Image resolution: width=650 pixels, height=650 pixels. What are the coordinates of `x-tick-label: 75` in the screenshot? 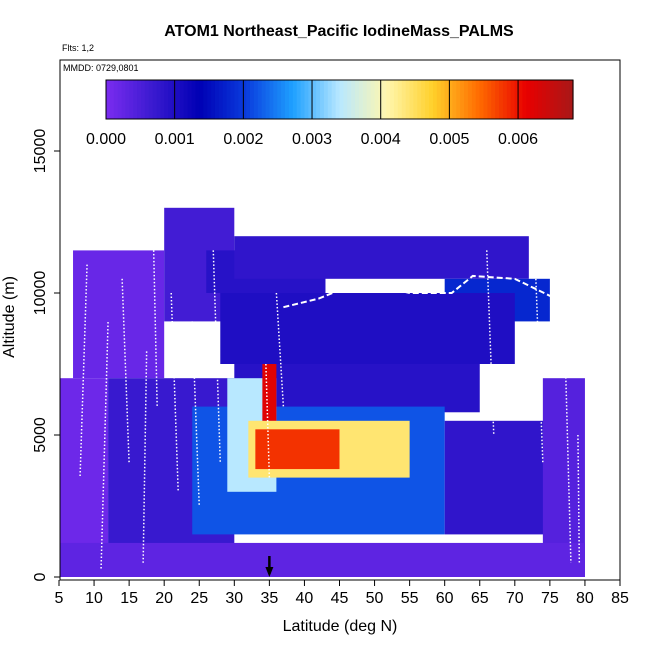 It's located at (550, 598).